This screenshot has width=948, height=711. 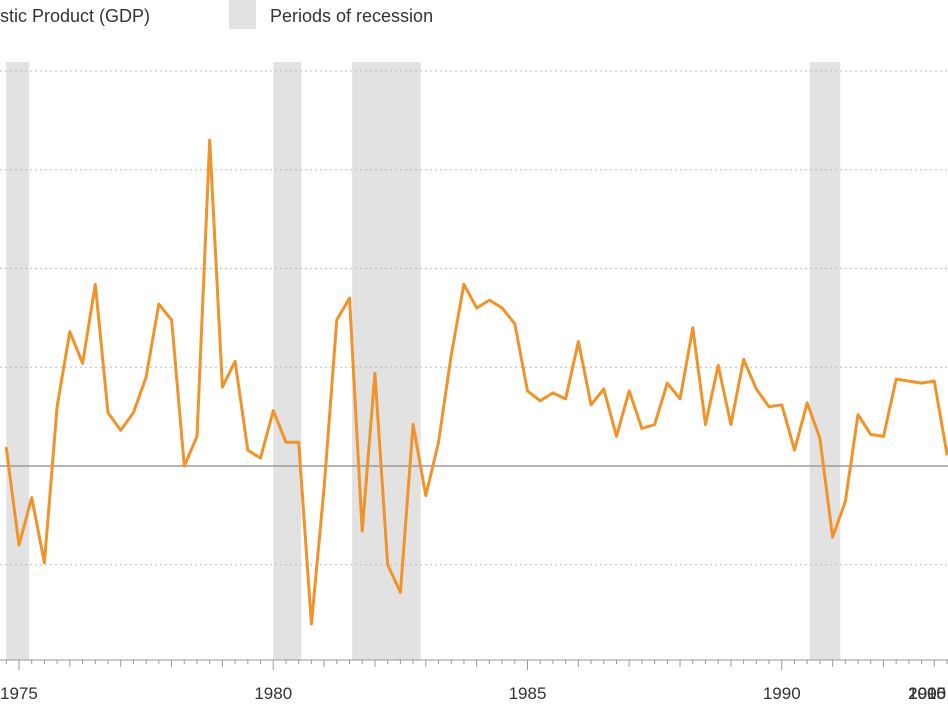 I want to click on legend-recession-swatch, so click(x=242, y=14).